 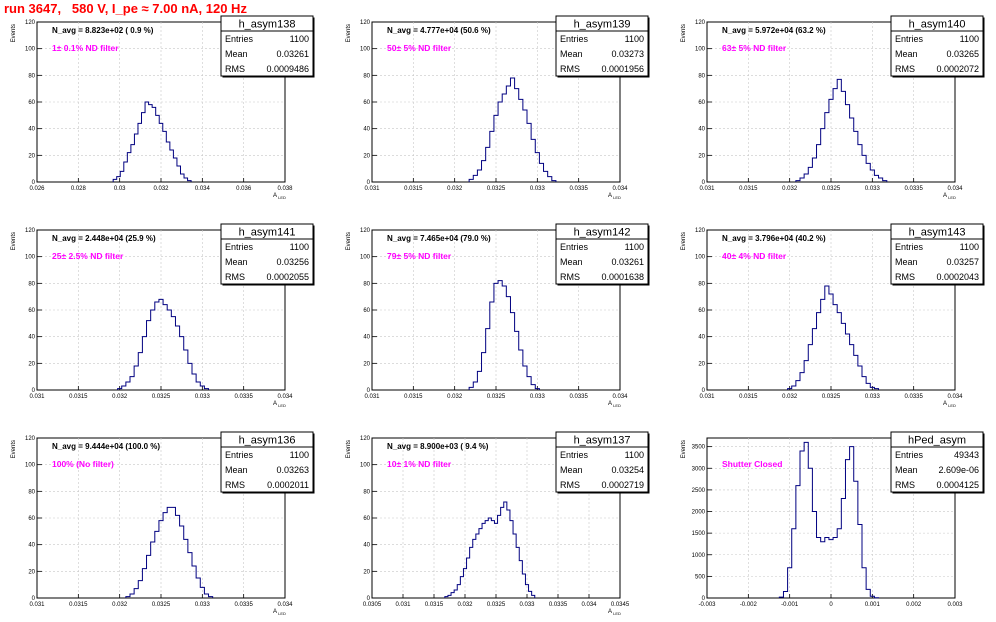 What do you see at coordinates (104, 238) in the screenshot?
I see `n-avg-label: N_avg = 2.448e+04 (25.9 %)` at bounding box center [104, 238].